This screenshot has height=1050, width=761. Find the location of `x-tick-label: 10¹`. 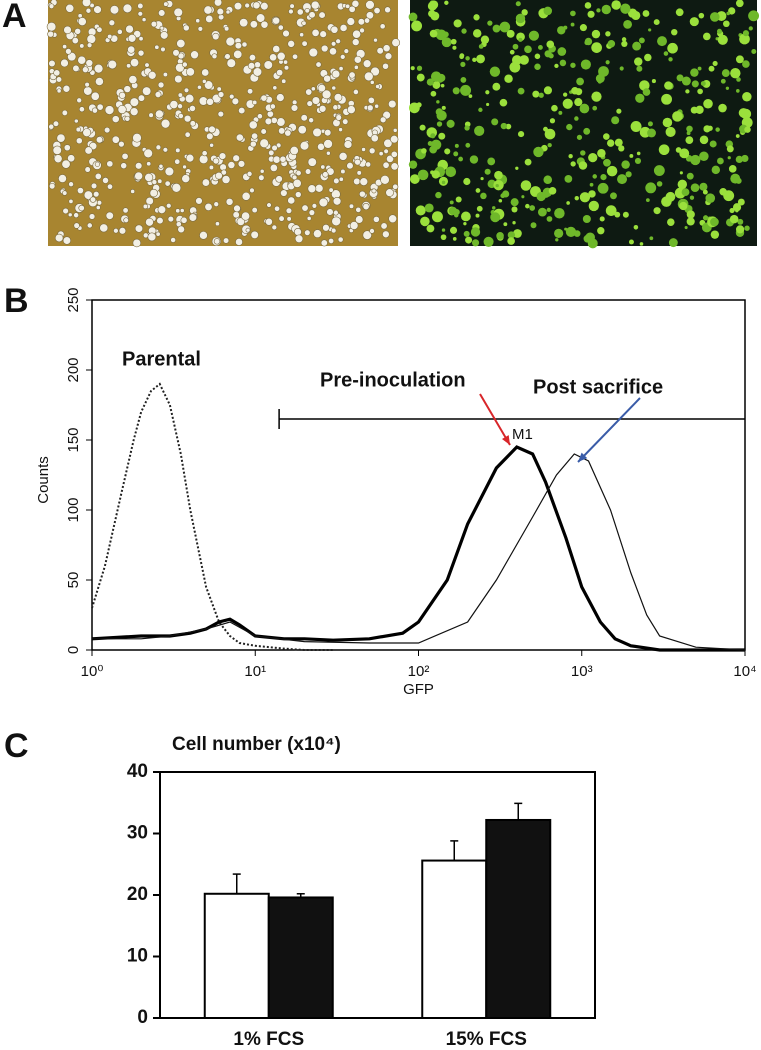

x-tick-label: 10¹ is located at coordinates (255, 671).